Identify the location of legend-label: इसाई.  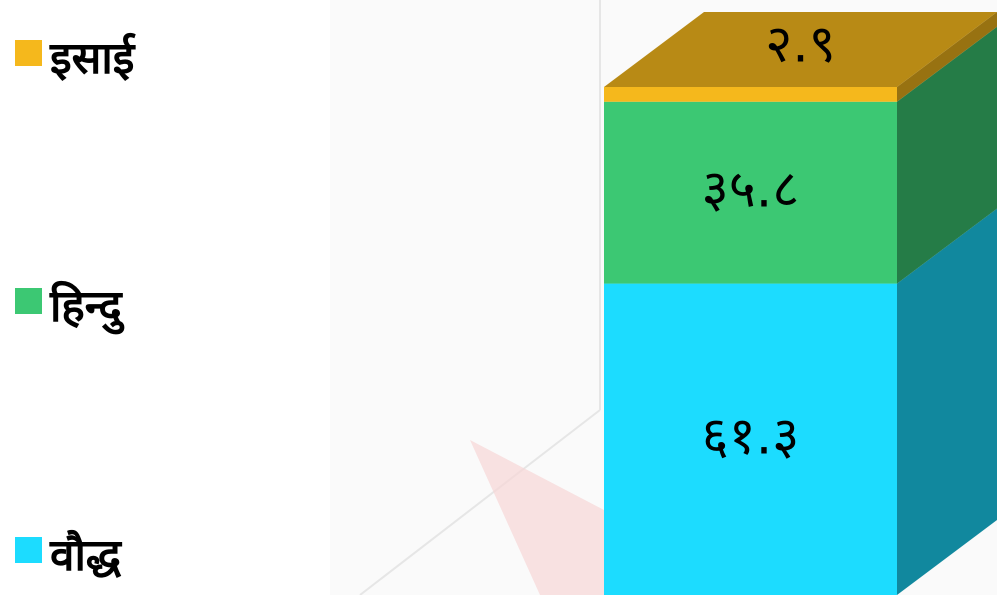
(92, 58).